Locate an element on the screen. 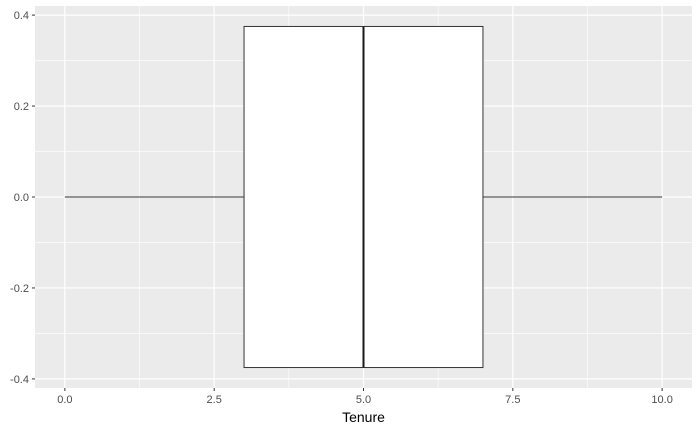  y-tick-label: 0.4 is located at coordinates (21, 16).